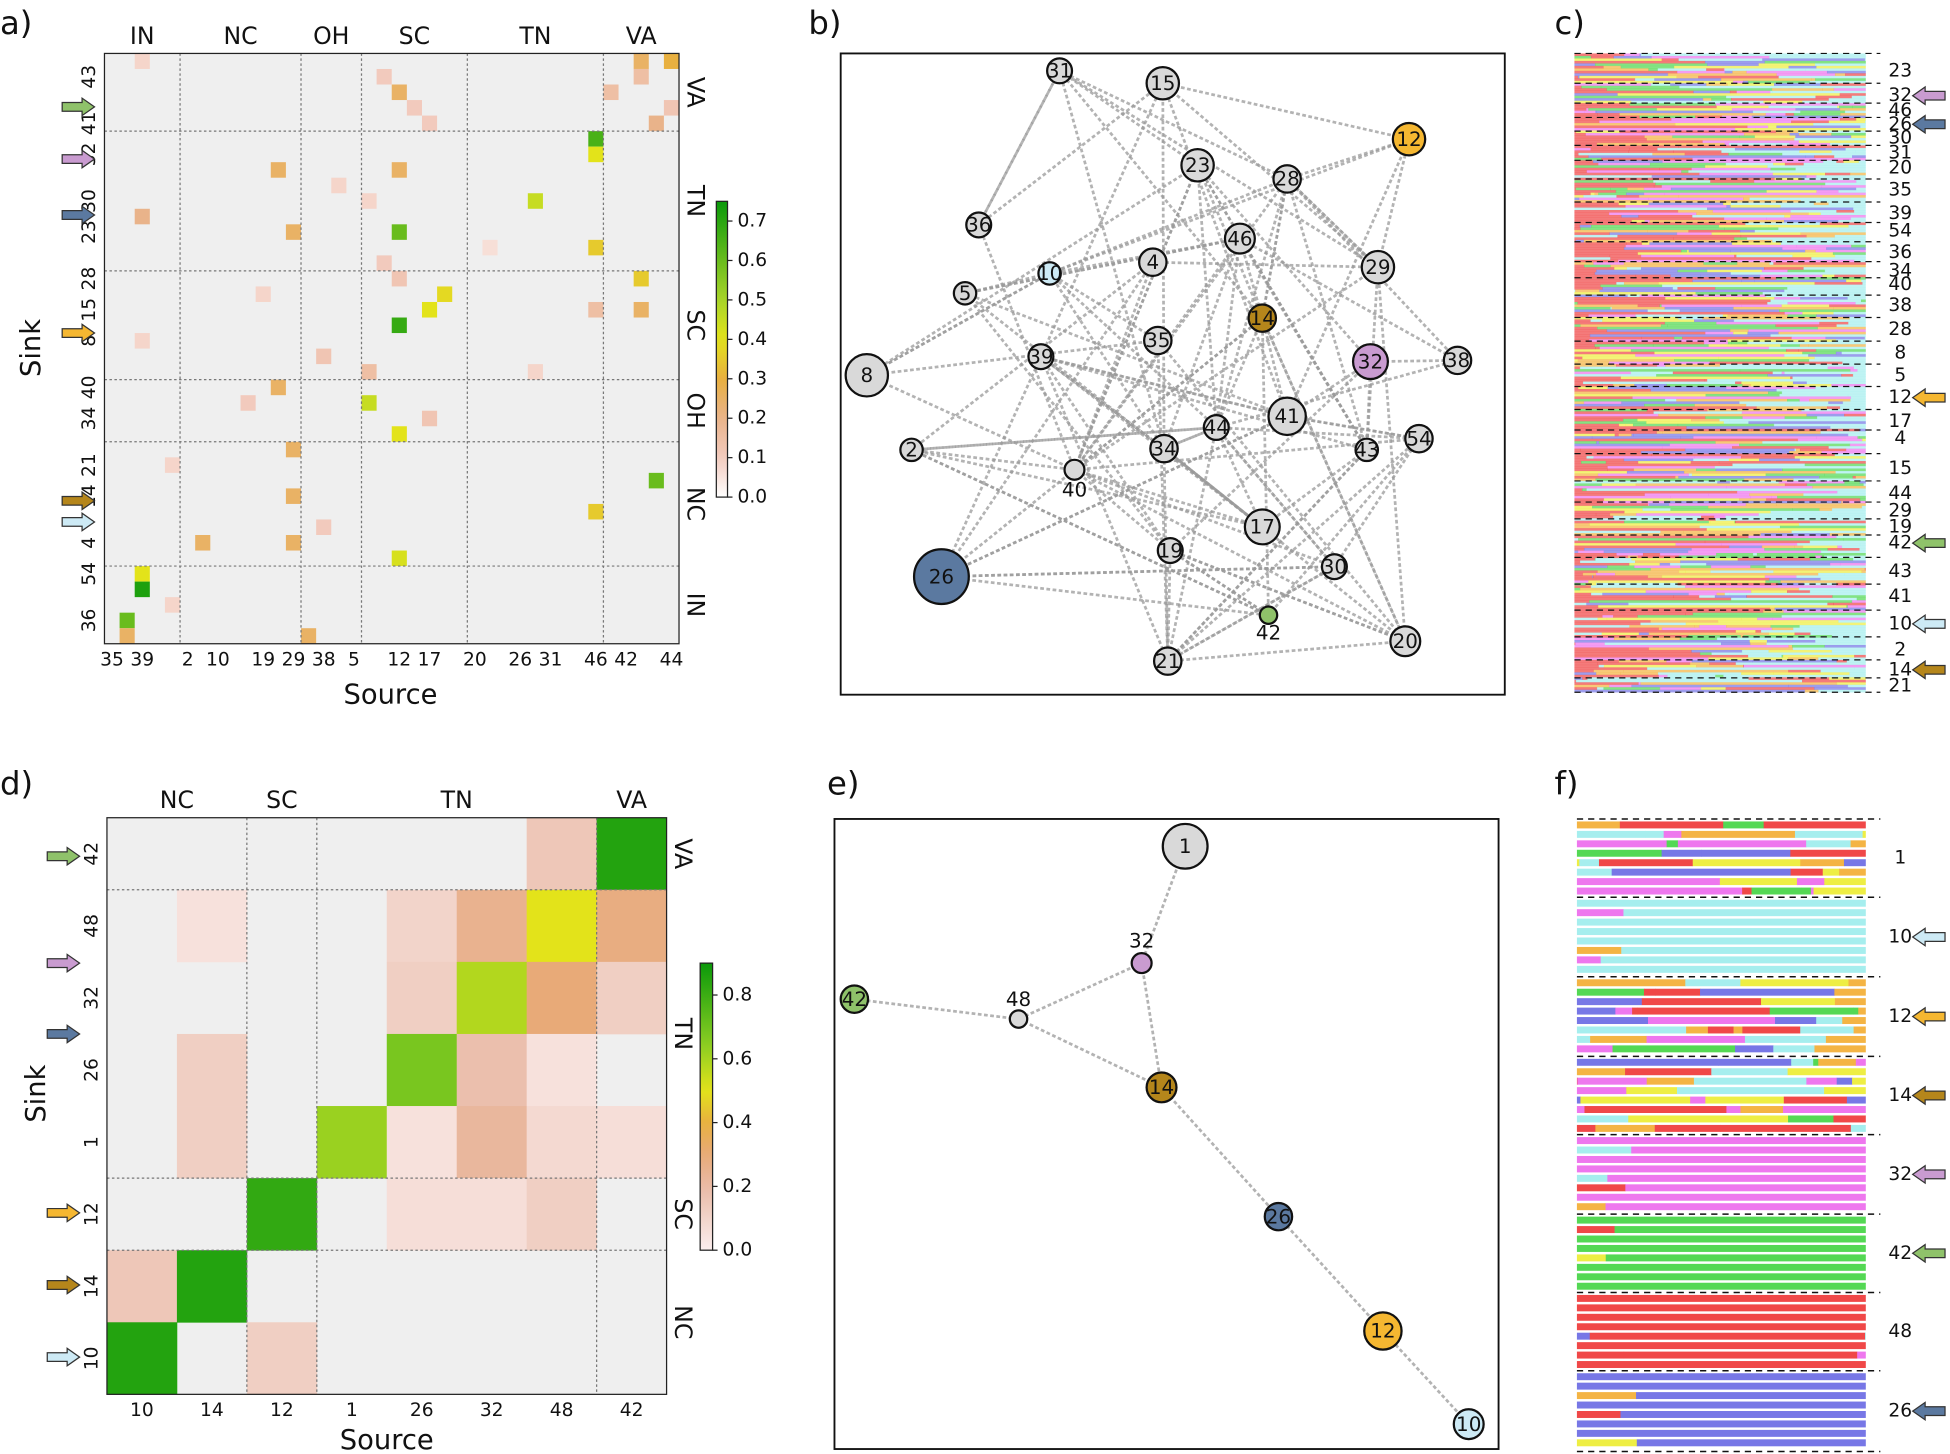 This screenshot has height=1454, width=1950. What do you see at coordinates (177, 800) in the screenshot?
I see `column-group-label: NC` at bounding box center [177, 800].